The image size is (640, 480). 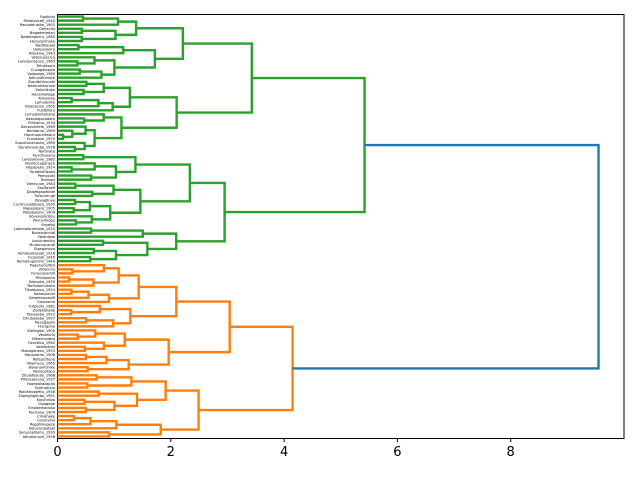 What do you see at coordinates (48, 225) in the screenshot?
I see `leaf-label: Ruselisi` at bounding box center [48, 225].